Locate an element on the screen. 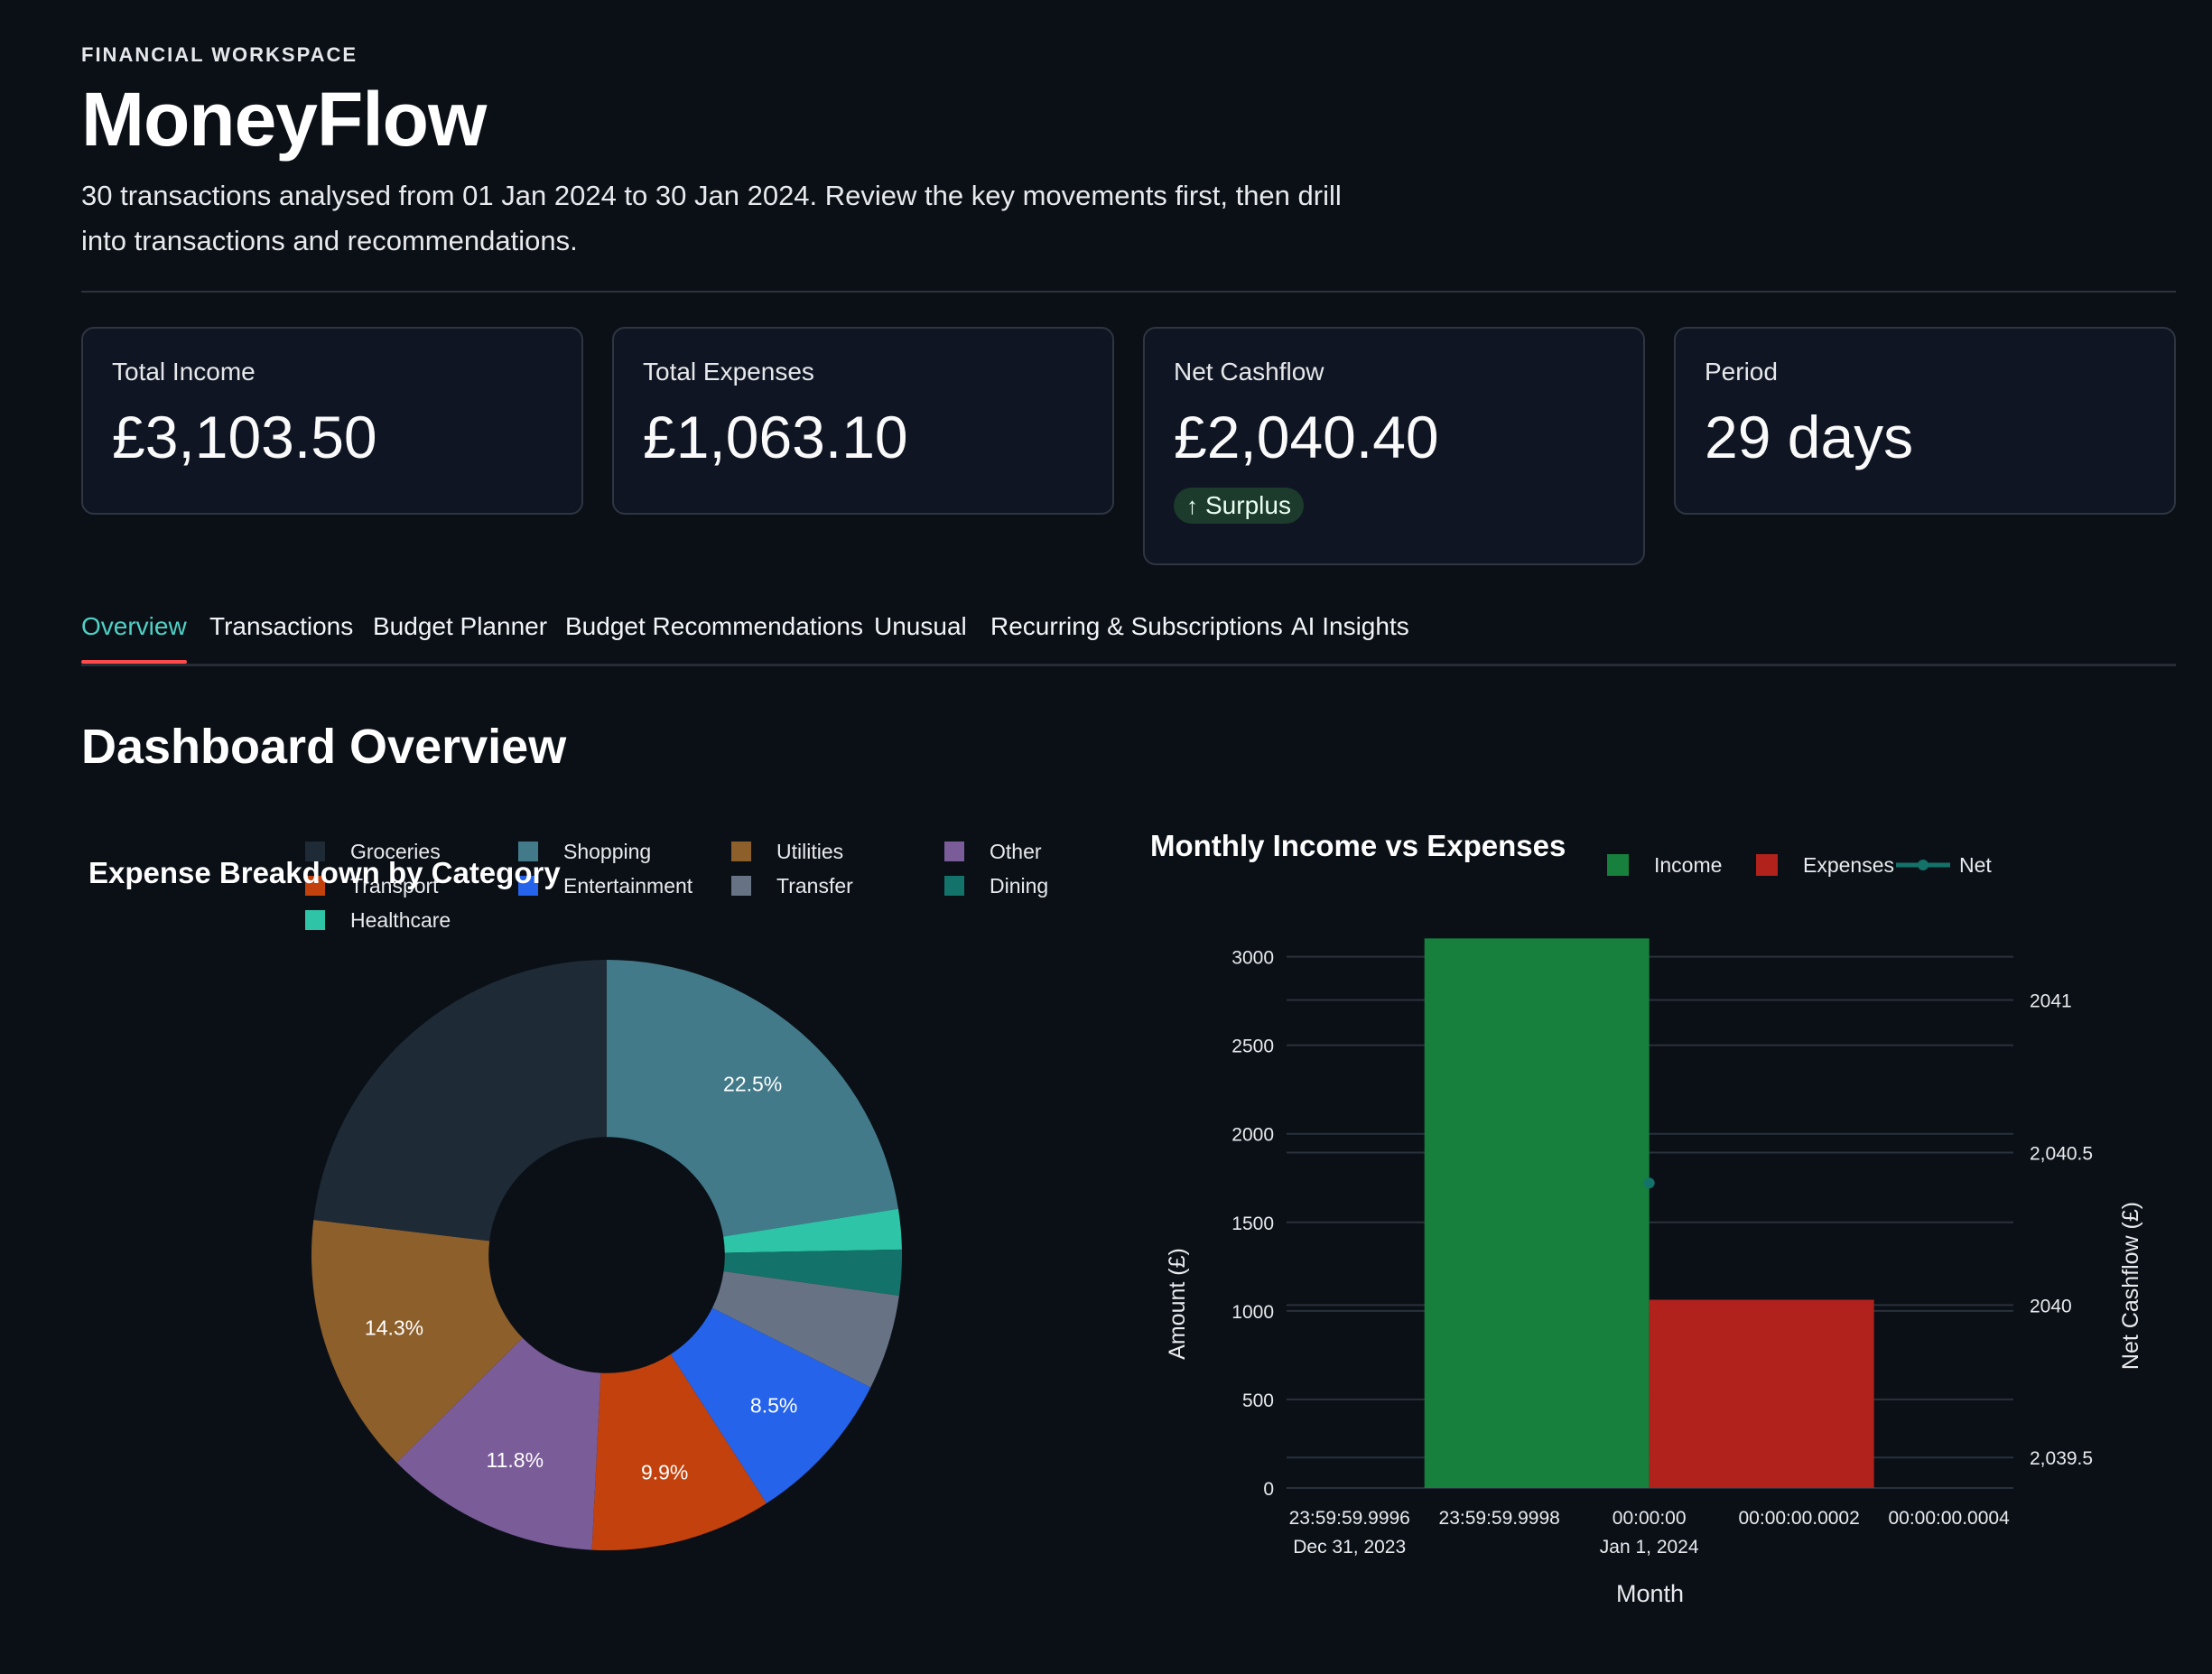  x-tick-sublabel: Dec 31, 2023 is located at coordinates (1349, 1547).